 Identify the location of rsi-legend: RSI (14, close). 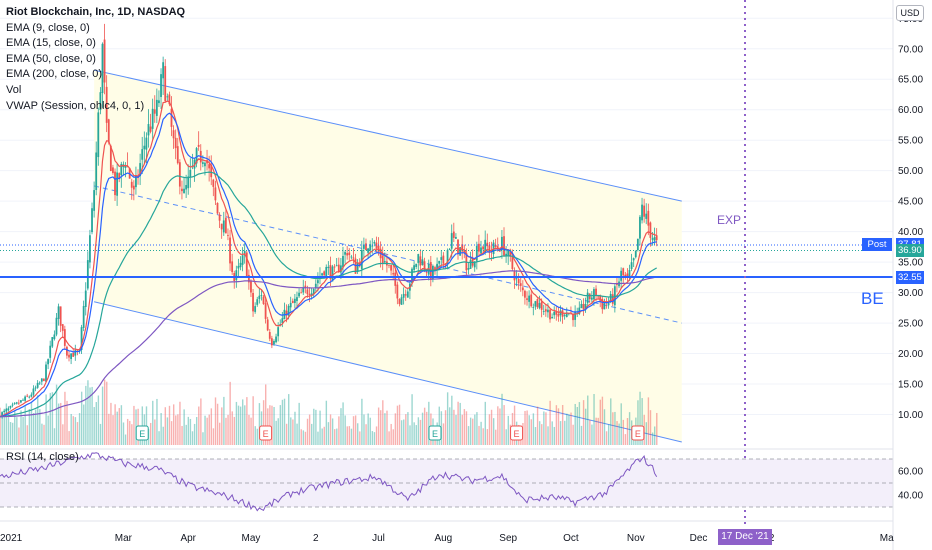
(42, 457).